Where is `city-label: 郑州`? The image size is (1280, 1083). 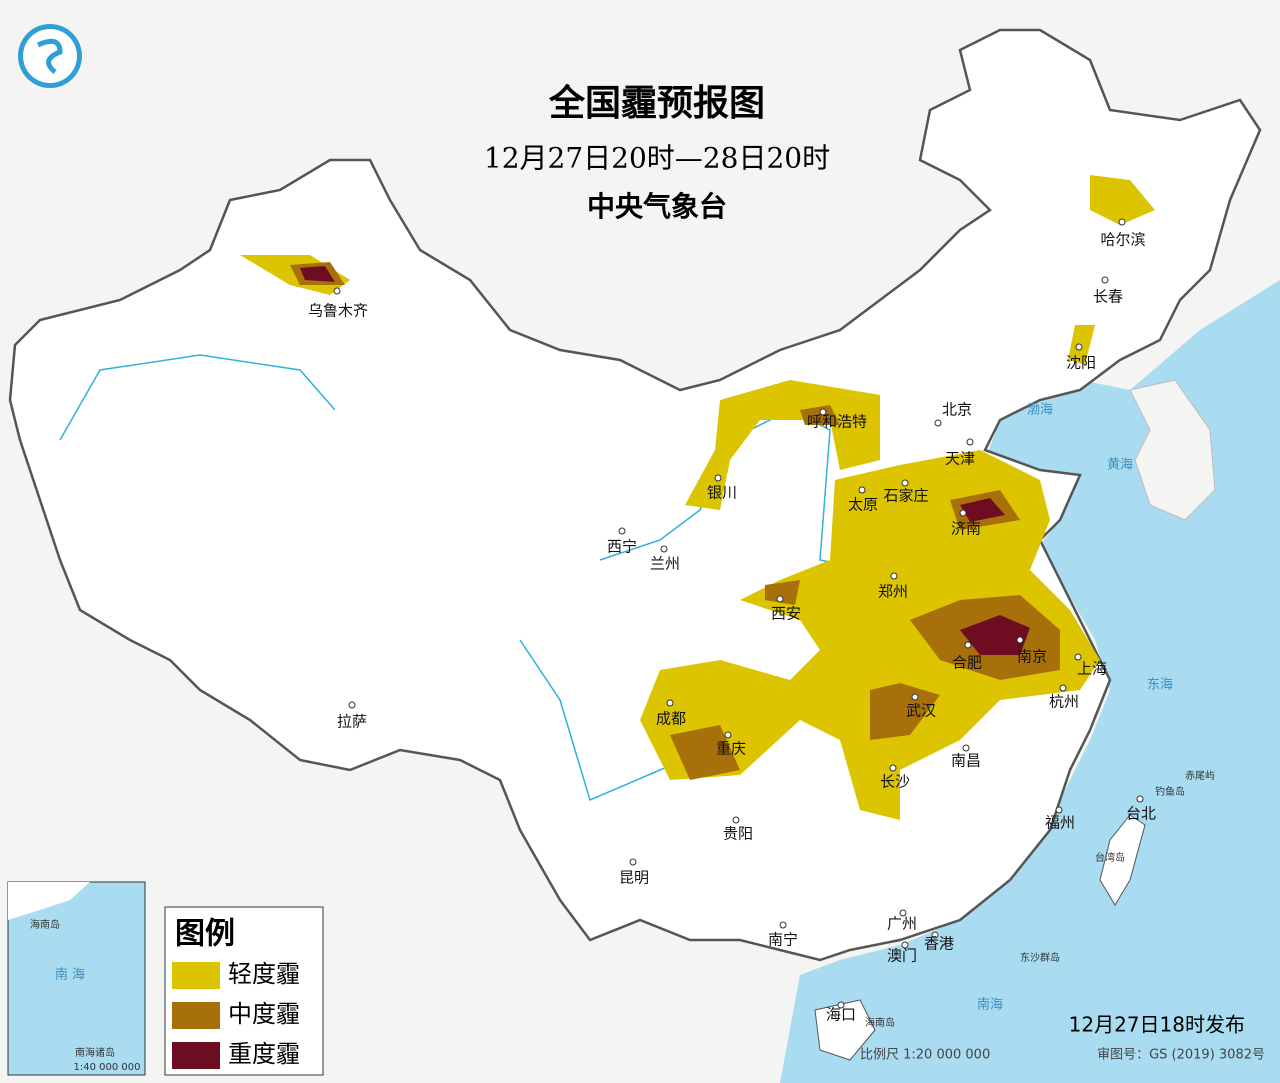
city-label: 郑州 is located at coordinates (893, 592).